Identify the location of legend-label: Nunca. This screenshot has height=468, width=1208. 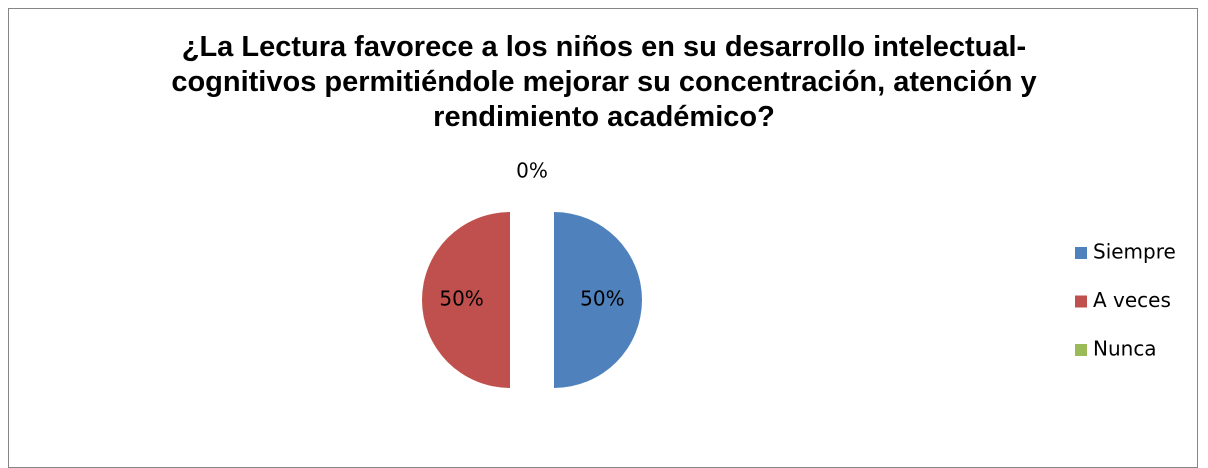
(1125, 349).